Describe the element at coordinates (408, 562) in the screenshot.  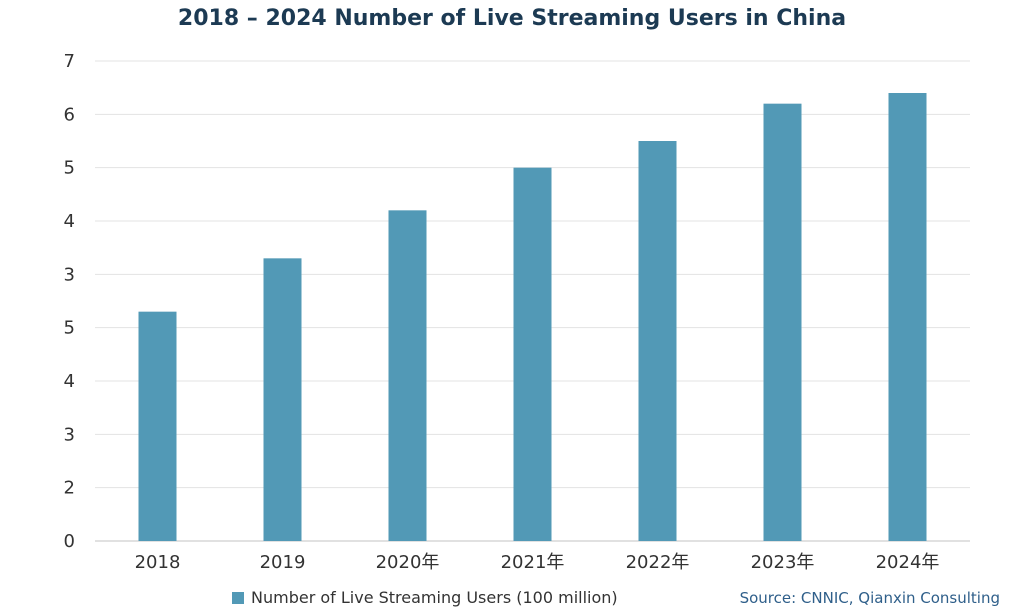
I see `x-tick-label: 2020年` at that location.